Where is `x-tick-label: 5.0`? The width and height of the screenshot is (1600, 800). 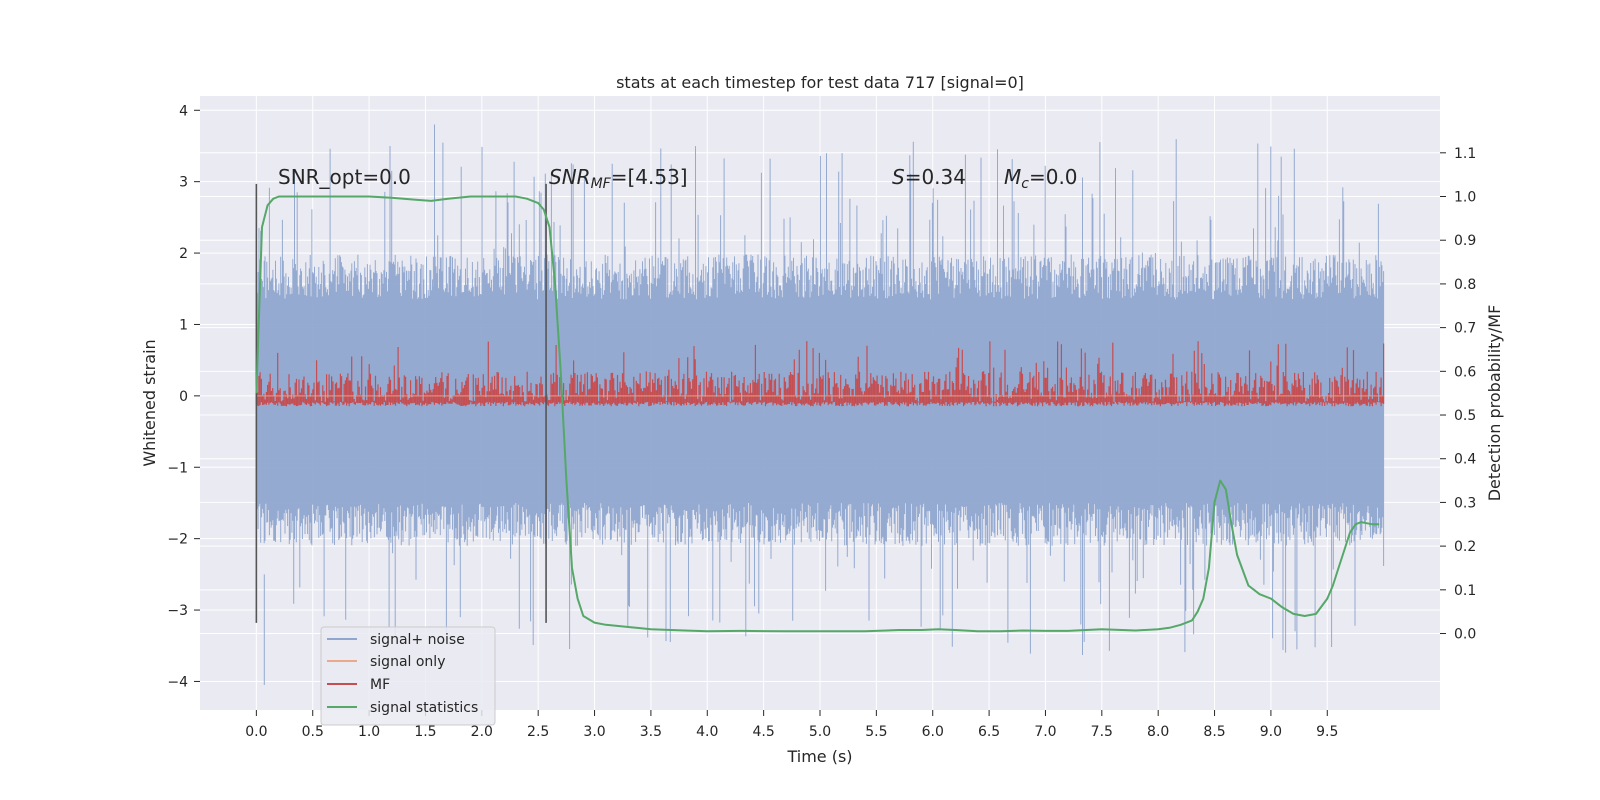
x-tick-label: 5.0 is located at coordinates (820, 732).